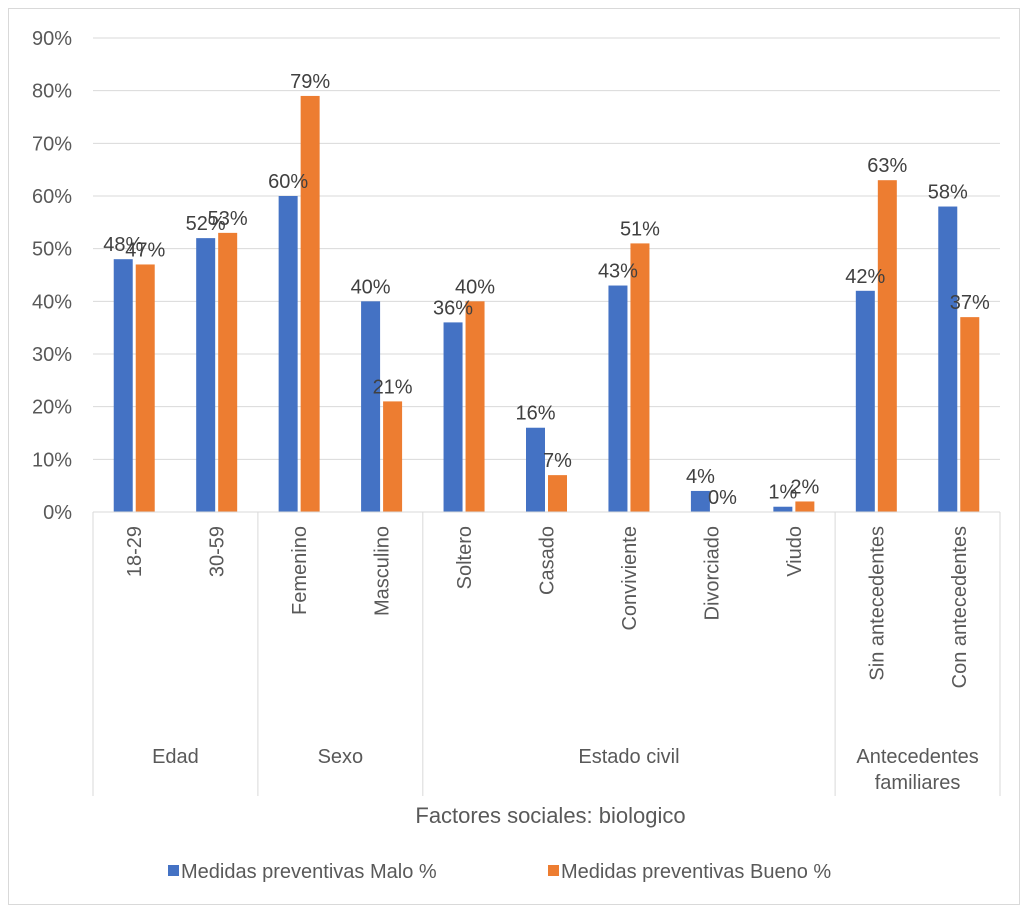 This screenshot has height=915, width=1028. What do you see at coordinates (300, 570) in the screenshot?
I see `category-label: Femenino` at bounding box center [300, 570].